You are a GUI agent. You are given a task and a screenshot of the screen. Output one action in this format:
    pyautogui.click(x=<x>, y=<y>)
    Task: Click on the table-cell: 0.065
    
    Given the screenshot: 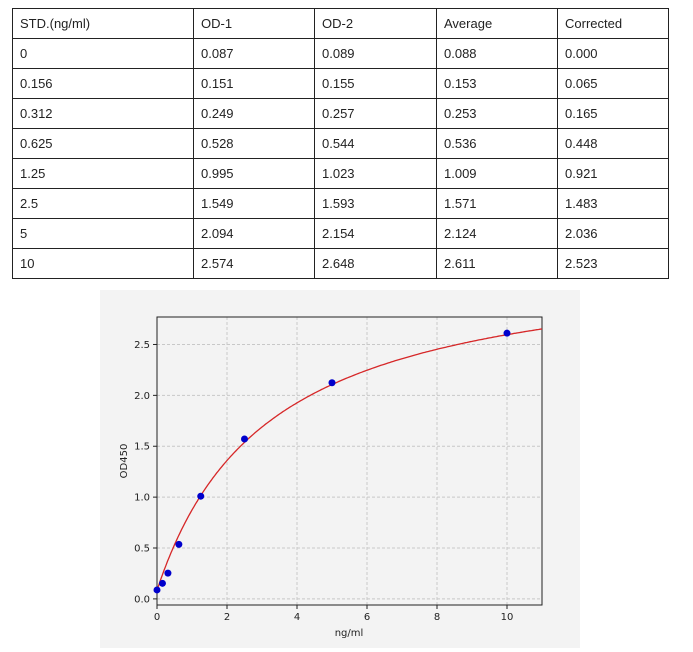 What is the action you would take?
    pyautogui.click(x=613, y=83)
    